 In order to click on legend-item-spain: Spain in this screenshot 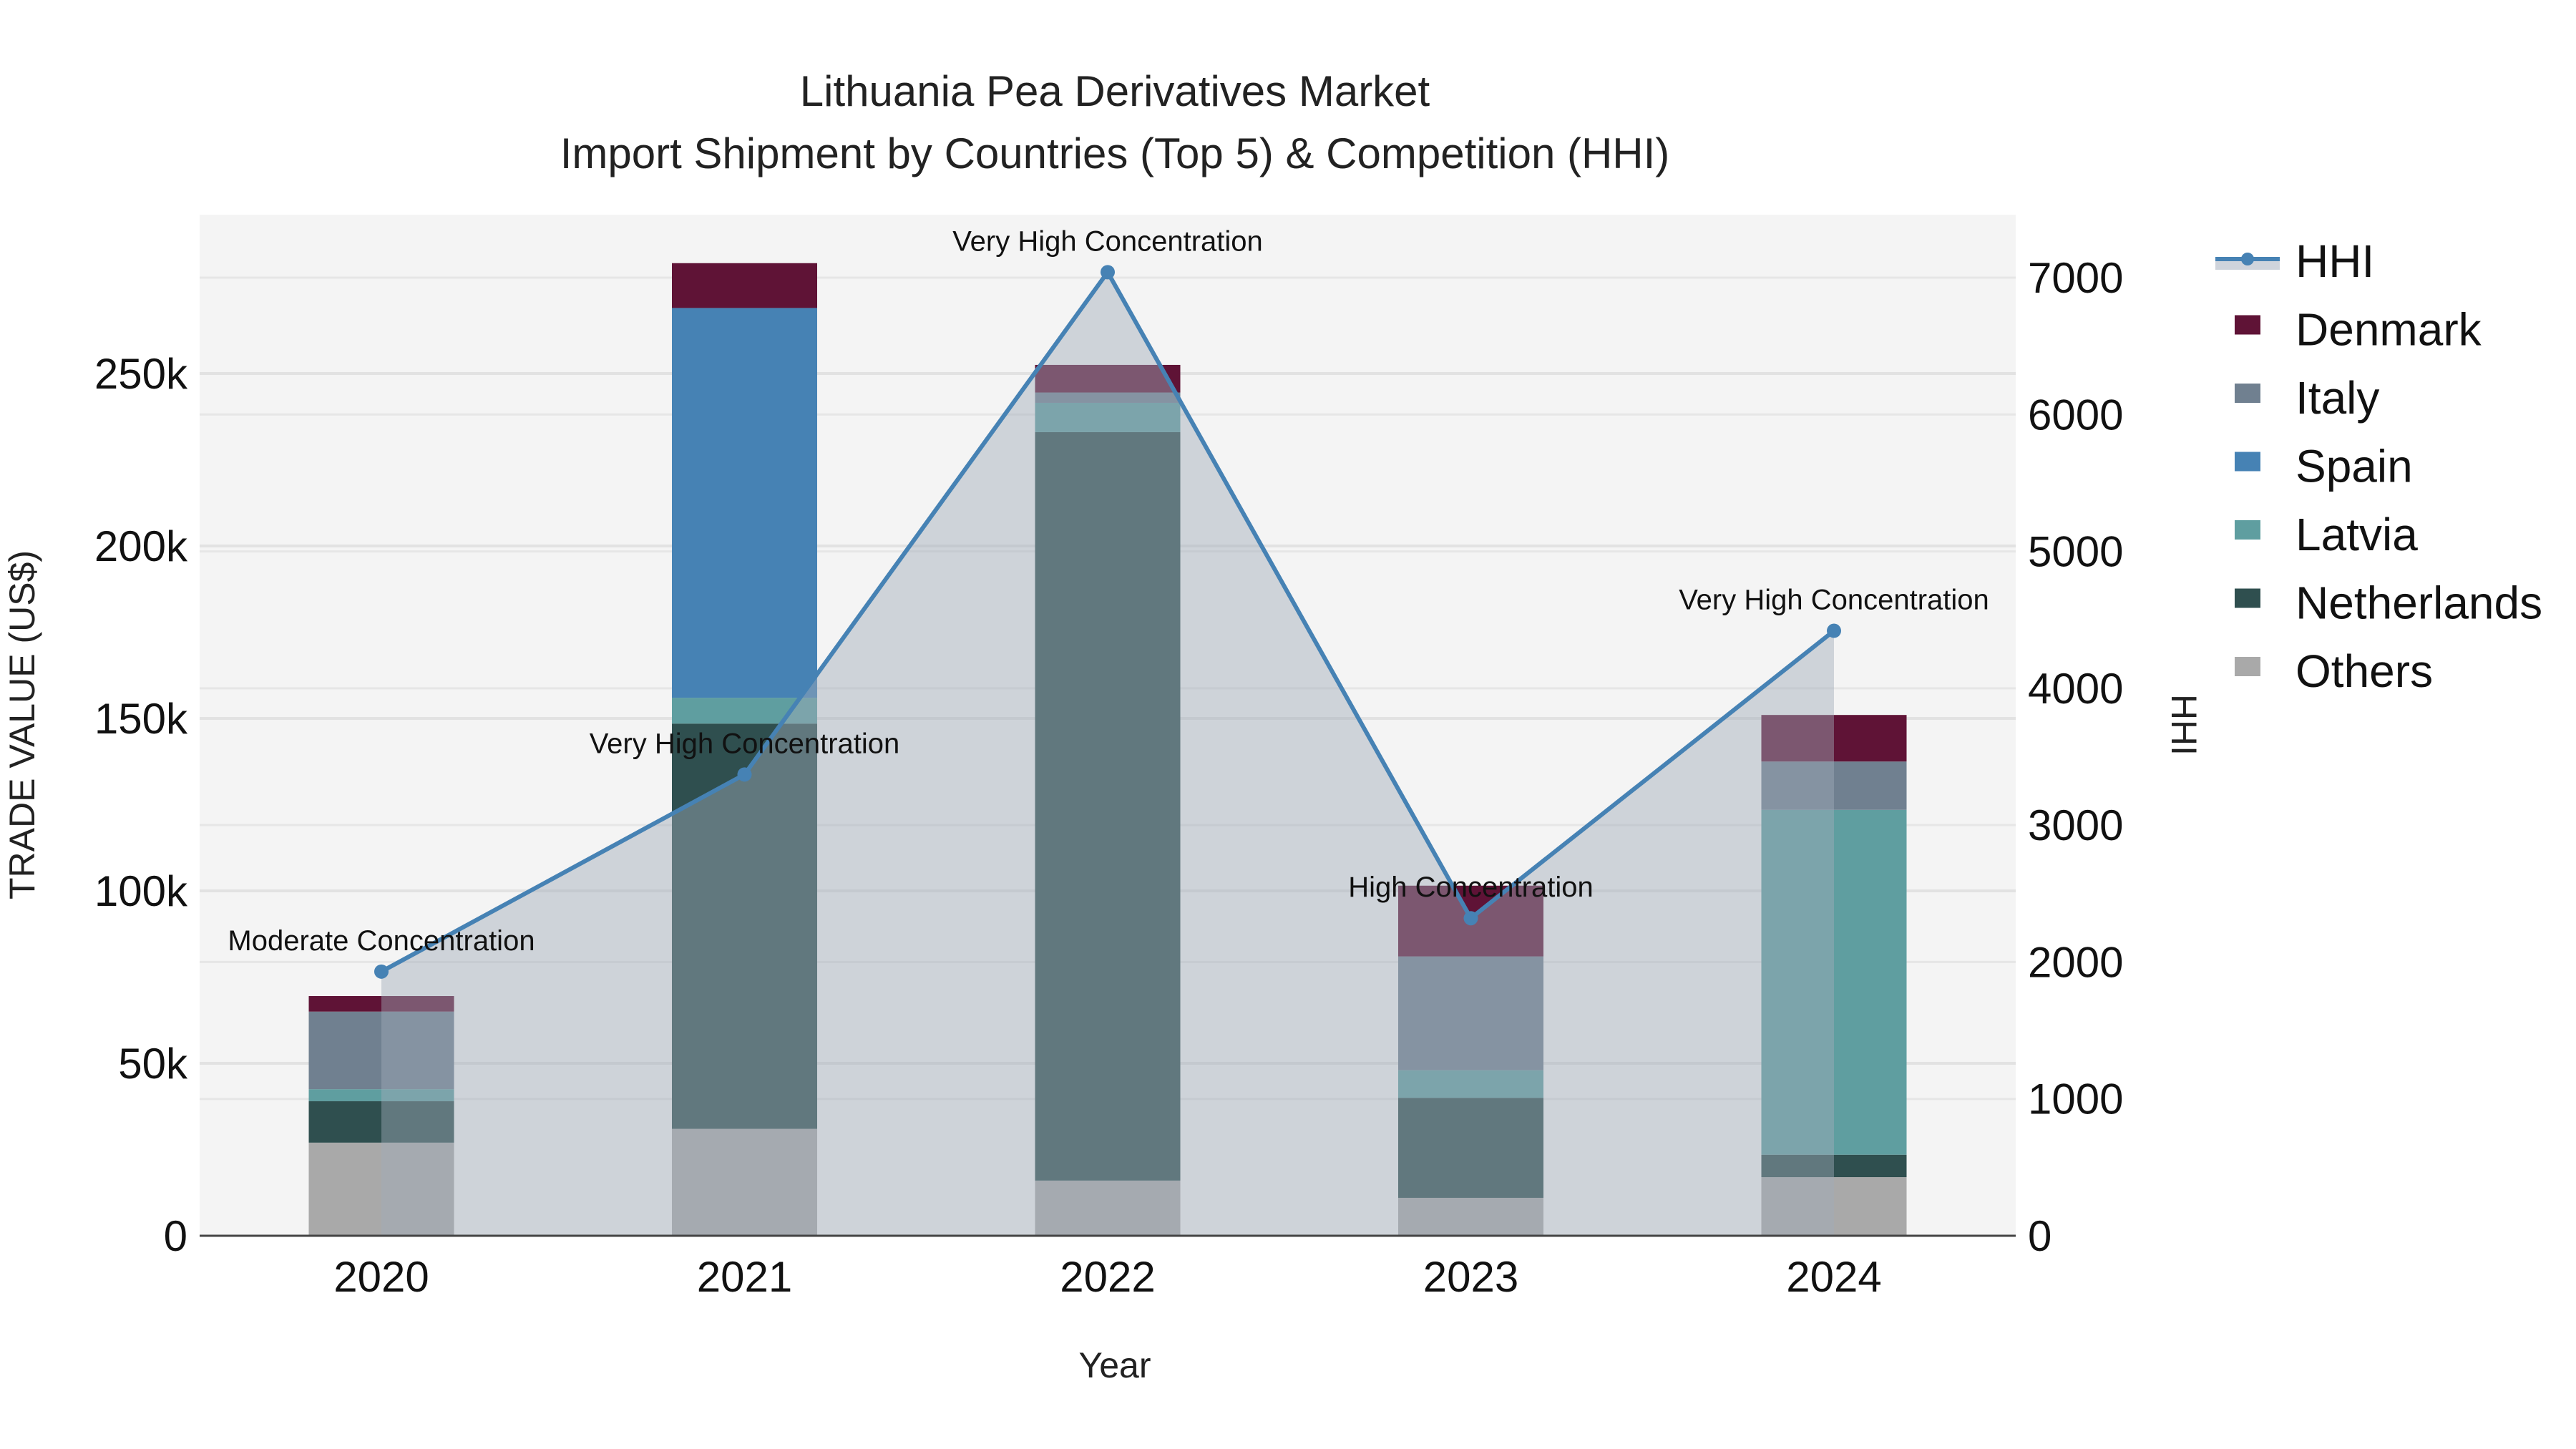, I will do `click(2324, 466)`.